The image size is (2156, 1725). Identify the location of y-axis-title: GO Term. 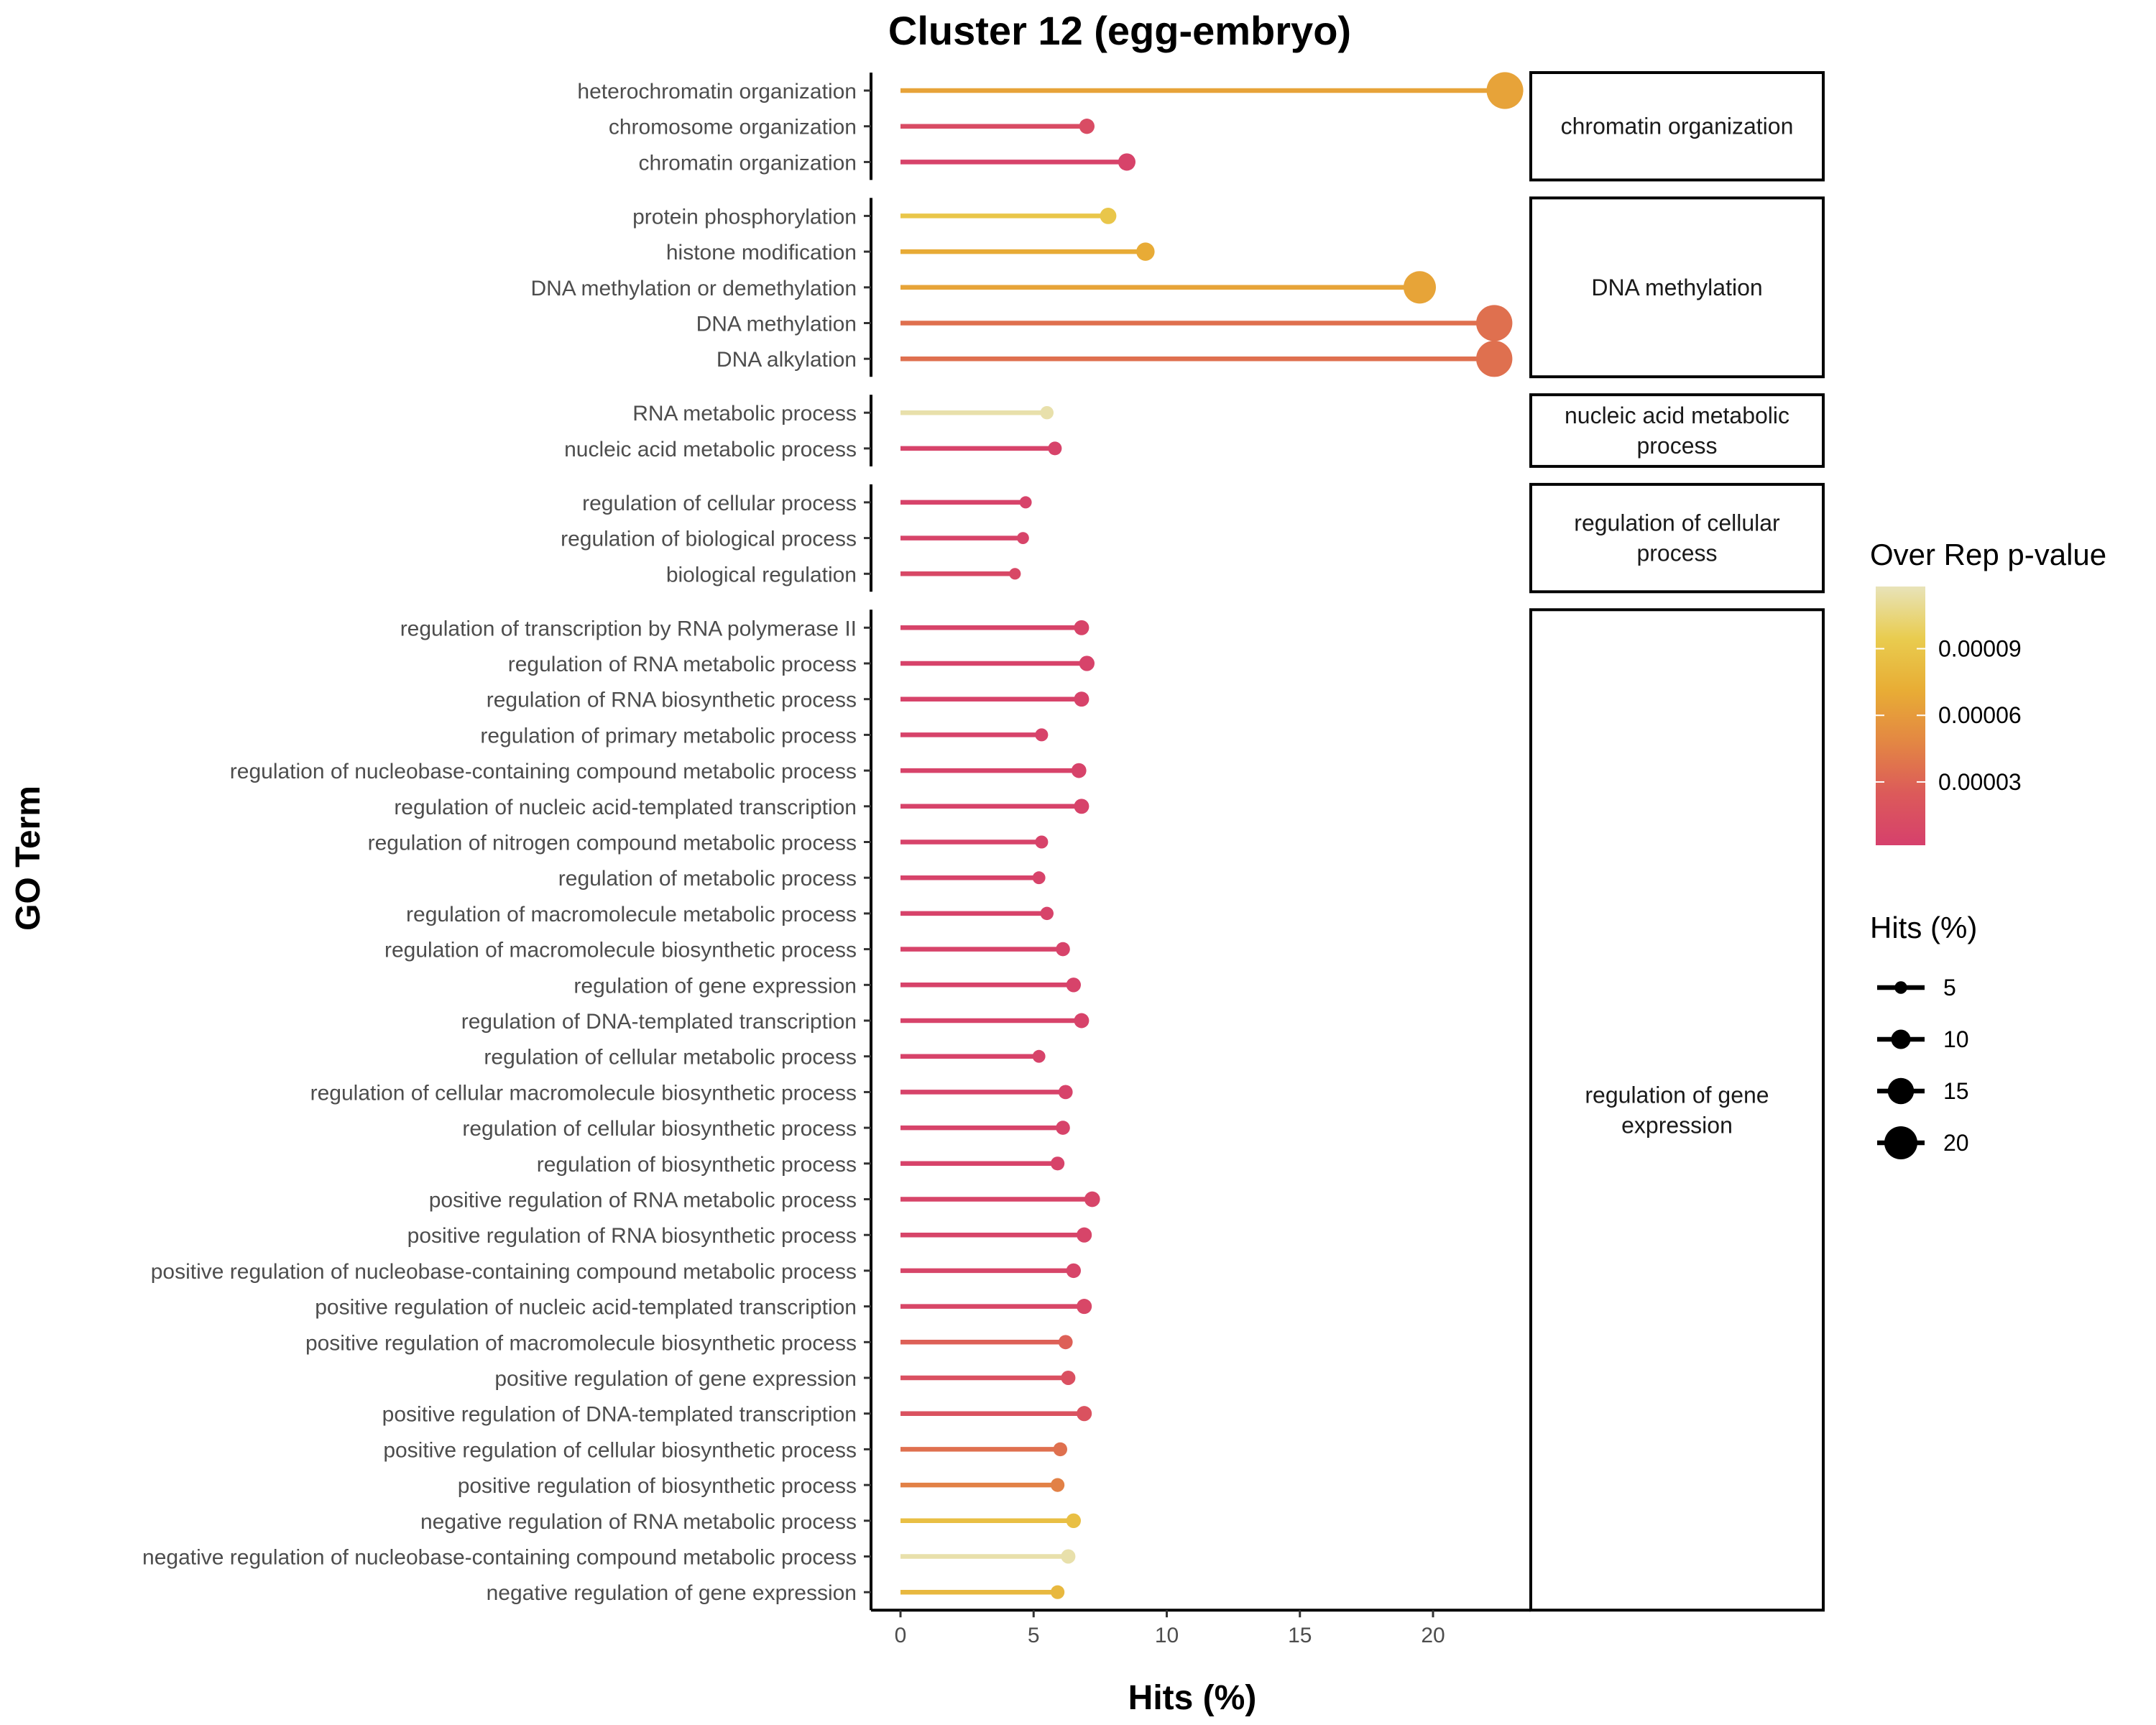
(28, 858).